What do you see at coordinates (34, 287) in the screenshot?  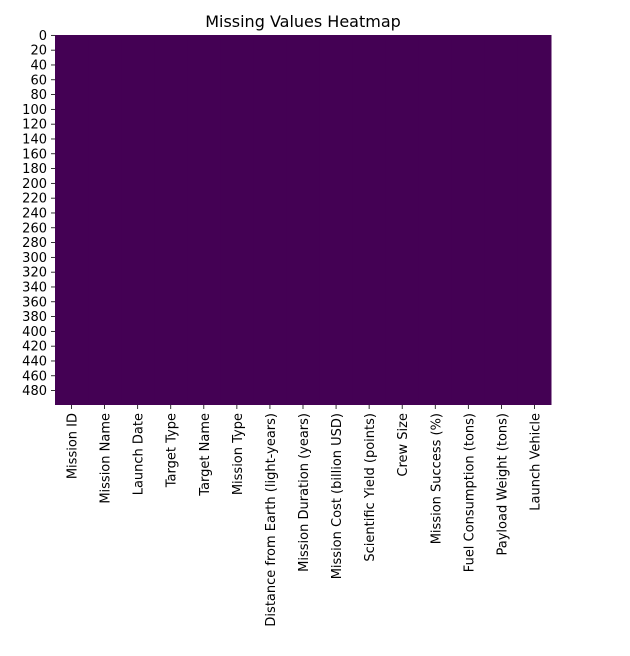 I see `y-tick-label: 340` at bounding box center [34, 287].